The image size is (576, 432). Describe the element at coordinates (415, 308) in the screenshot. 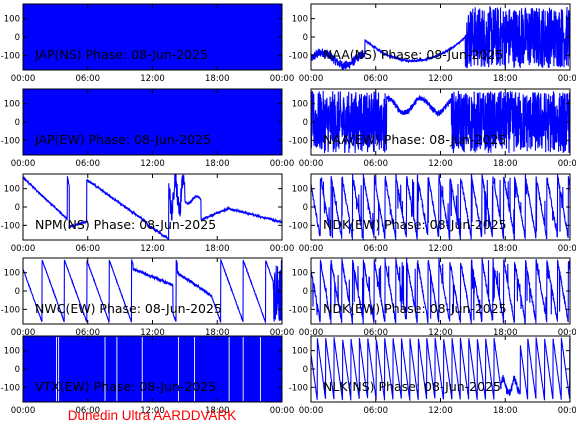

I see `panel-title: NDK(EW) Phase: 08-Jun-2025` at that location.